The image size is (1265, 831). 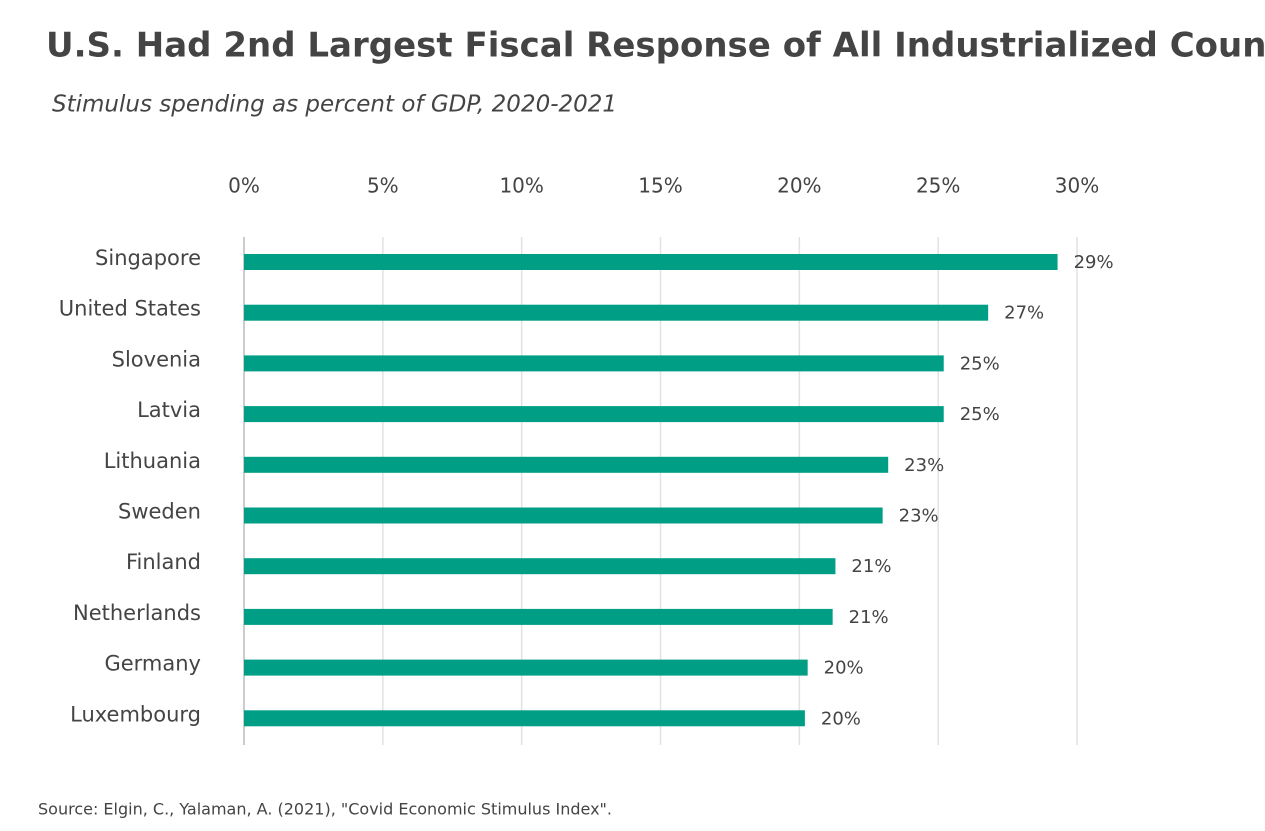 What do you see at coordinates (152, 461) in the screenshot?
I see `category-label: Lithuania` at bounding box center [152, 461].